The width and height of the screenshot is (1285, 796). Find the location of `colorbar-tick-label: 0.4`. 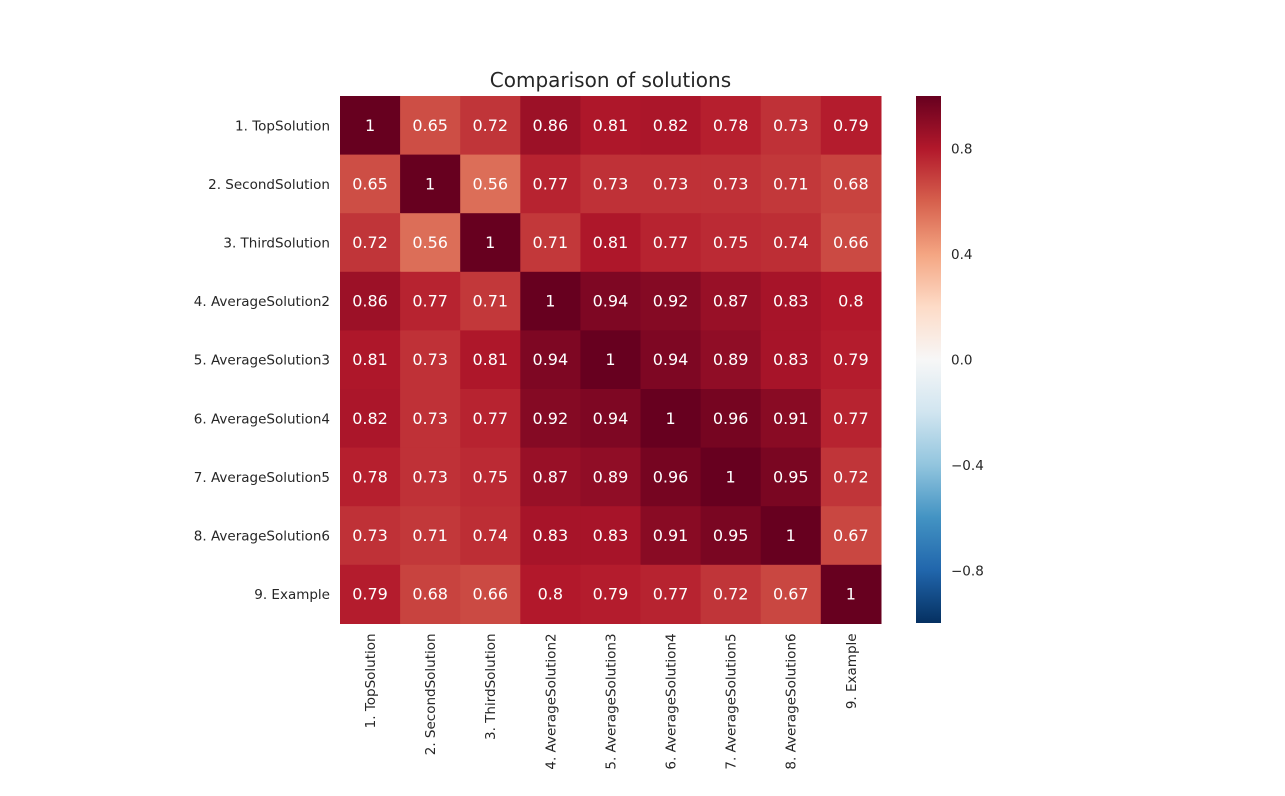

colorbar-tick-label: 0.4 is located at coordinates (961, 255).